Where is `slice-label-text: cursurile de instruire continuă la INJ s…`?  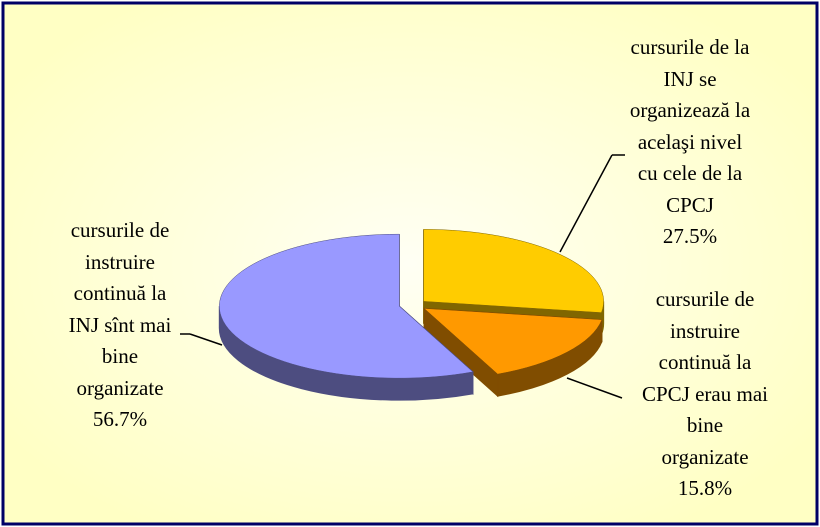 slice-label-text: cursurile de instruire continuă la INJ s… is located at coordinates (120, 309).